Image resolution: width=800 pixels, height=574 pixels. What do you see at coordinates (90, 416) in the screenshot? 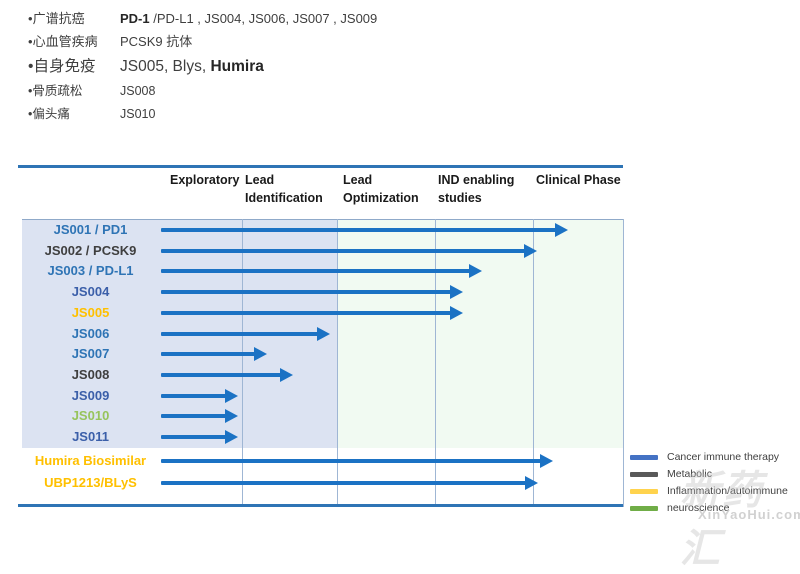
I see `program-label: JS010` at bounding box center [90, 416].